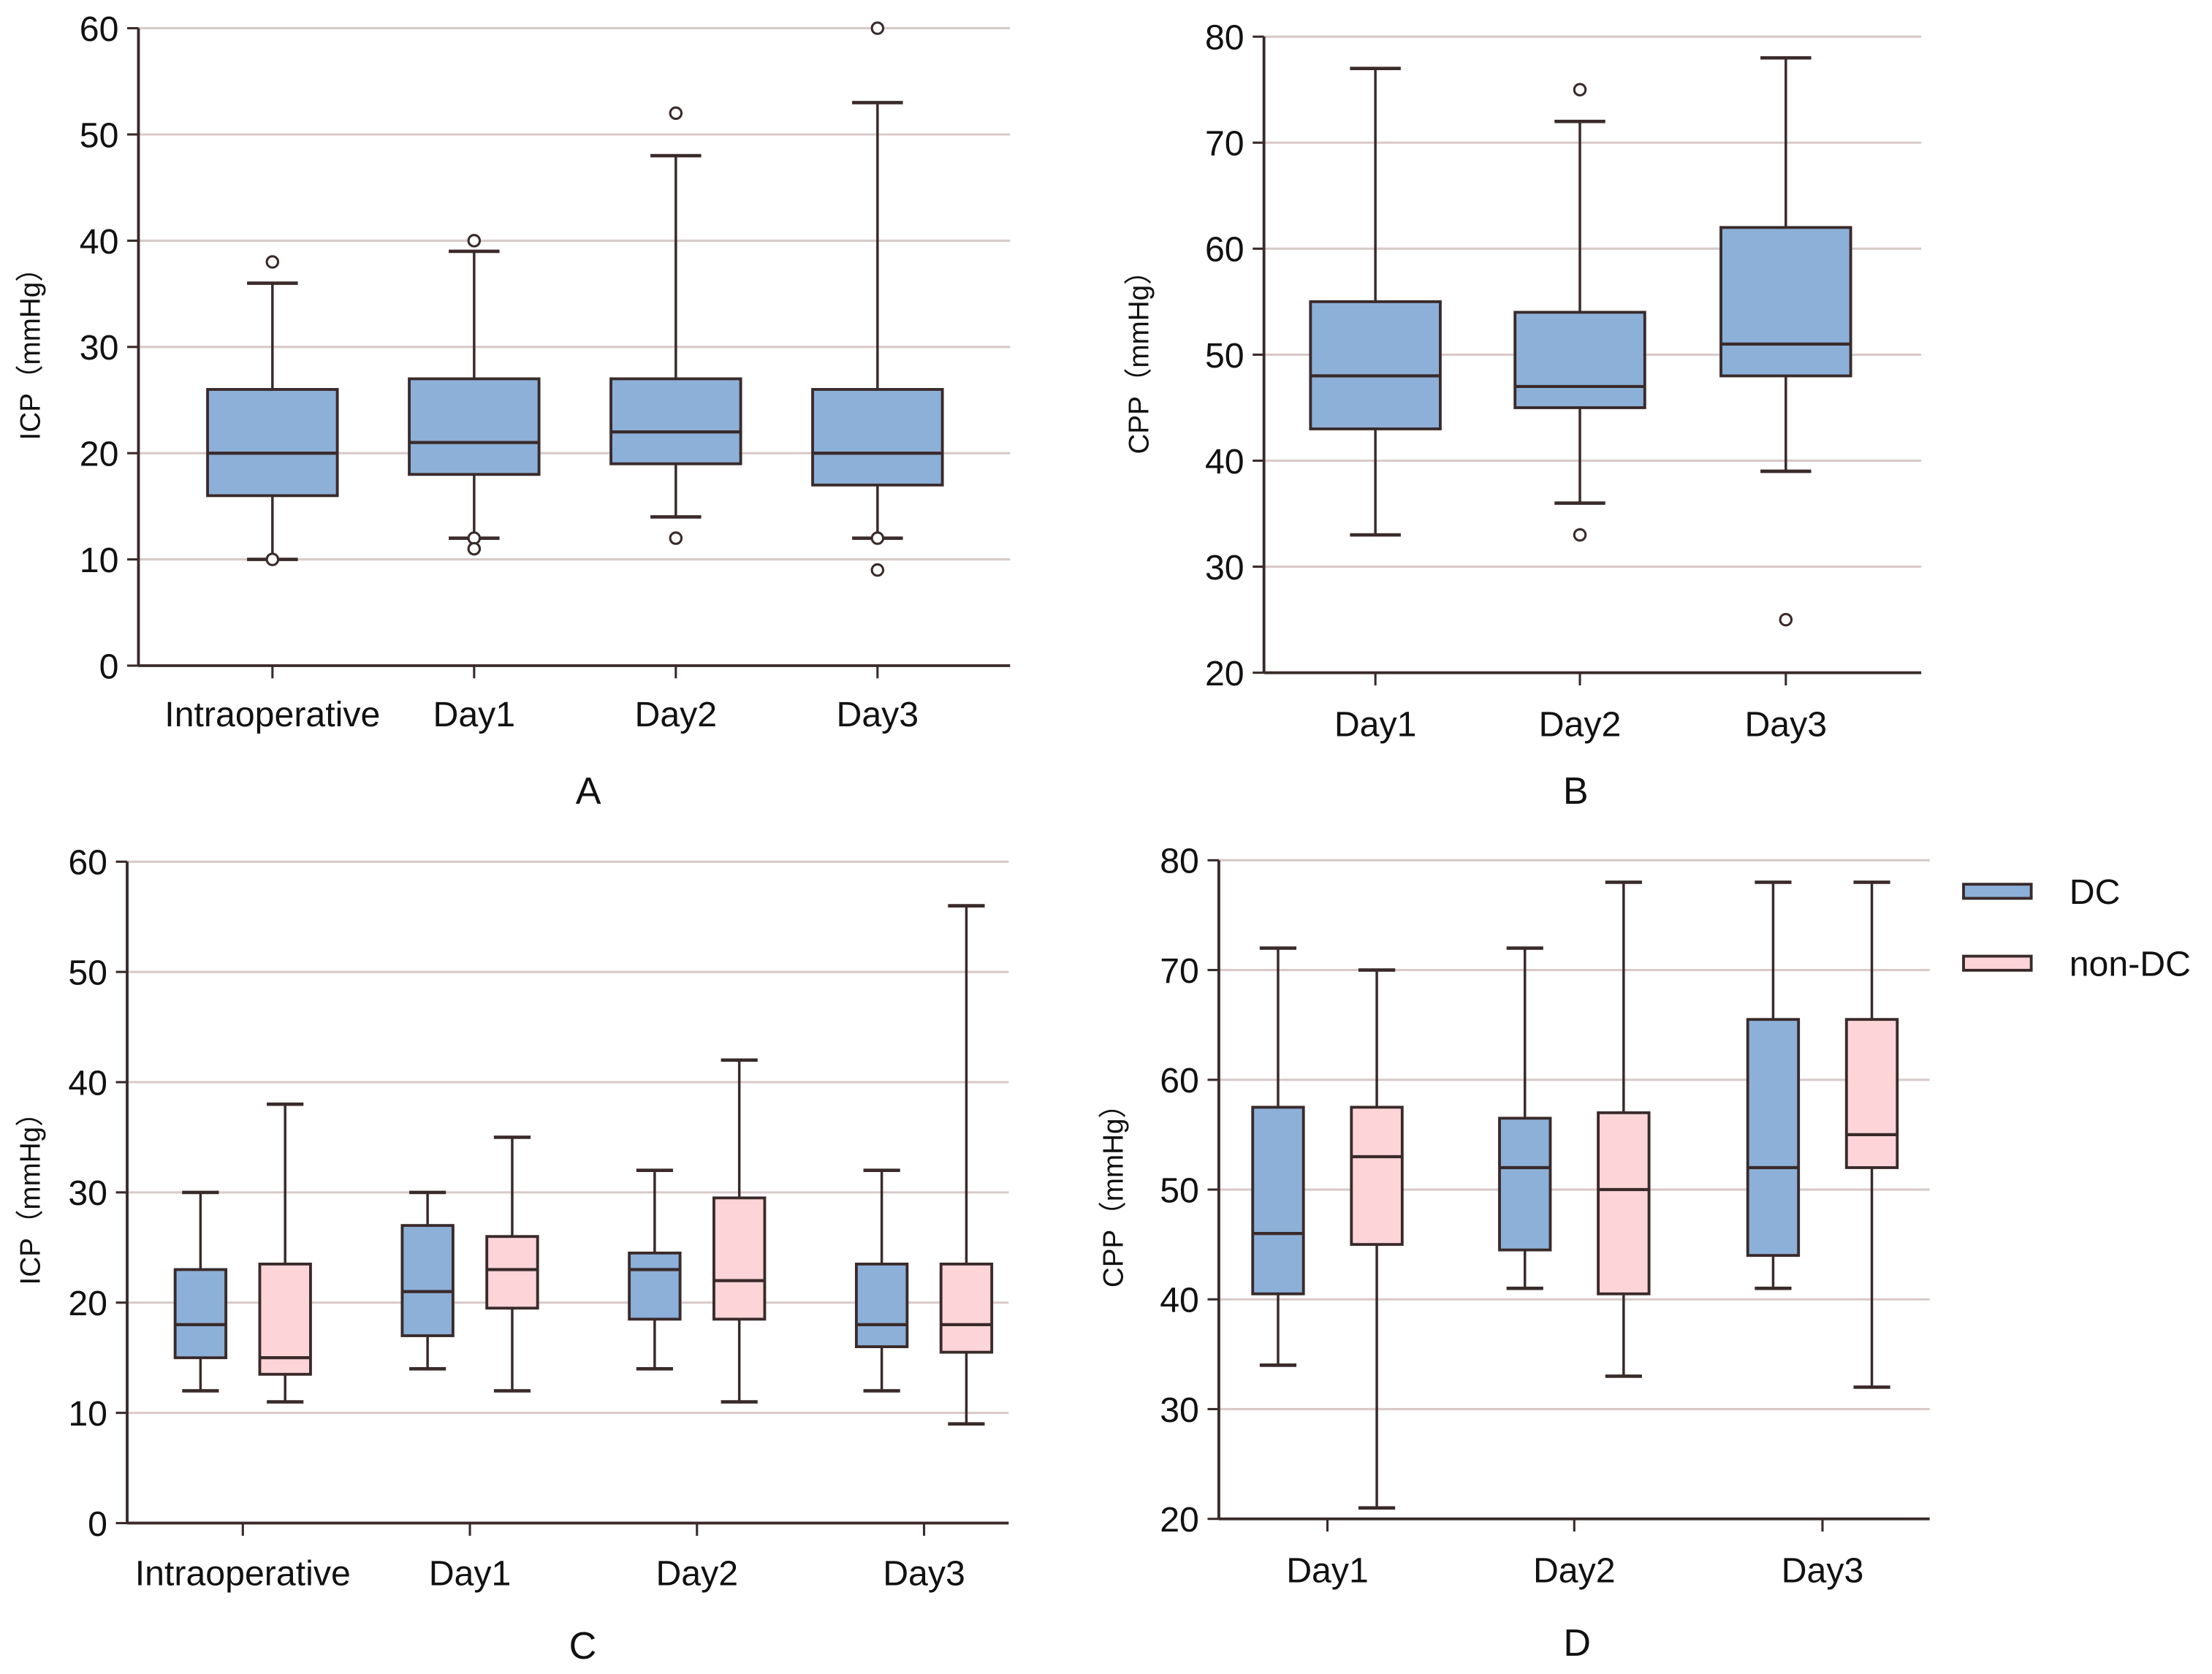 Image resolution: width=2212 pixels, height=1674 pixels. What do you see at coordinates (2076, 928) in the screenshot?
I see `legend: DC non-DC` at bounding box center [2076, 928].